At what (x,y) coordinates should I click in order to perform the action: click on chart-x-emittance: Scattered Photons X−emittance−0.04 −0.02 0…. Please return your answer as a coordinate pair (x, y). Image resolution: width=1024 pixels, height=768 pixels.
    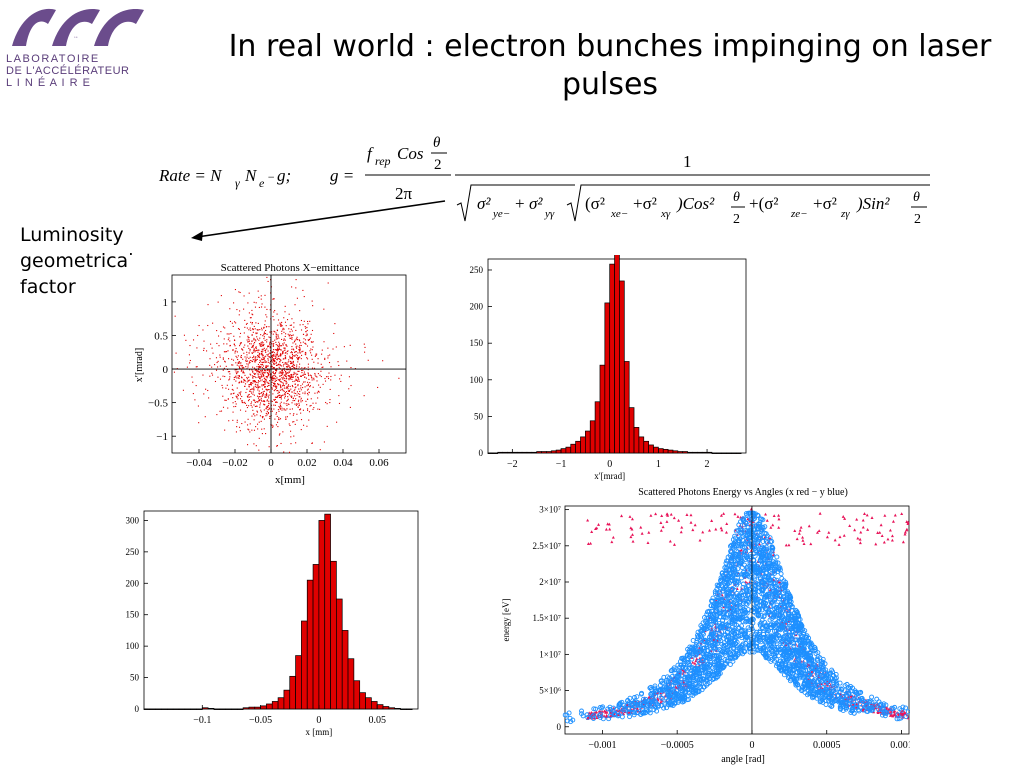
    Looking at the image, I should click on (270, 371).